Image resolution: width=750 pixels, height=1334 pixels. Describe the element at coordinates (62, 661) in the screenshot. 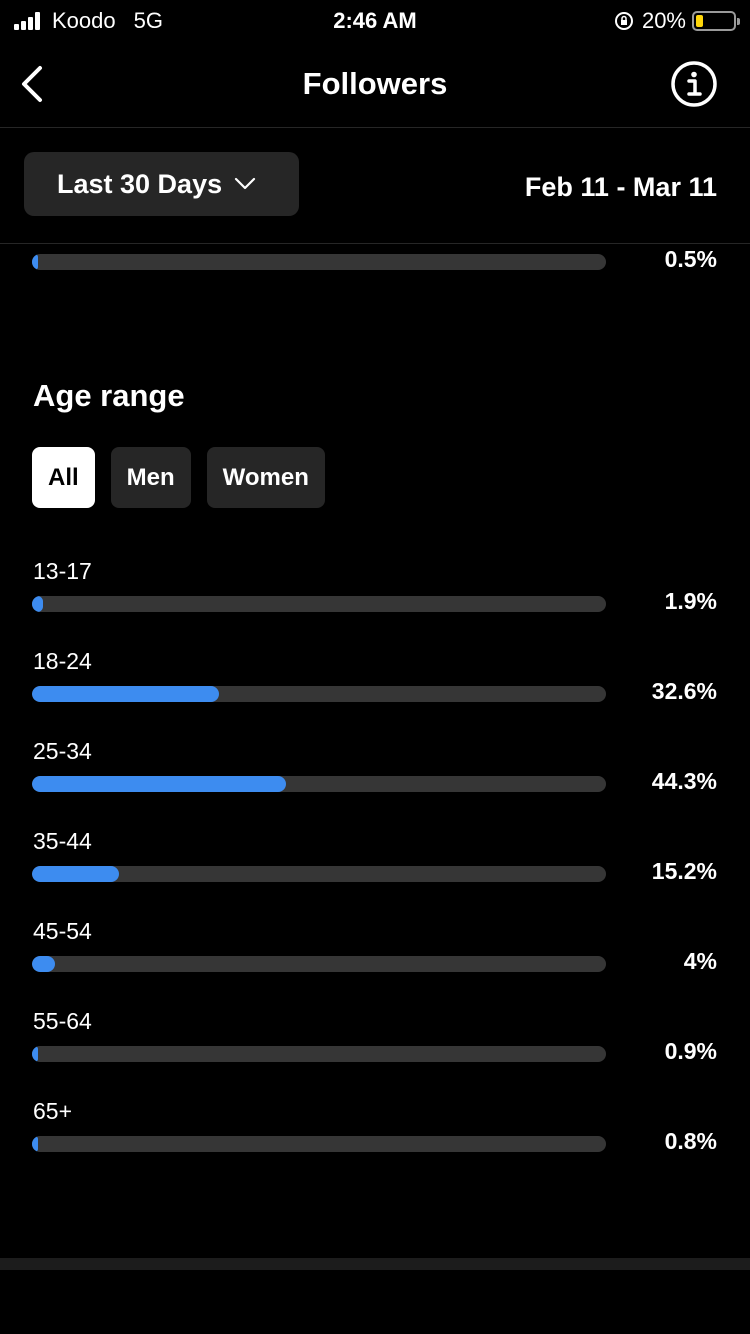

I see `age-label: 18-24` at that location.